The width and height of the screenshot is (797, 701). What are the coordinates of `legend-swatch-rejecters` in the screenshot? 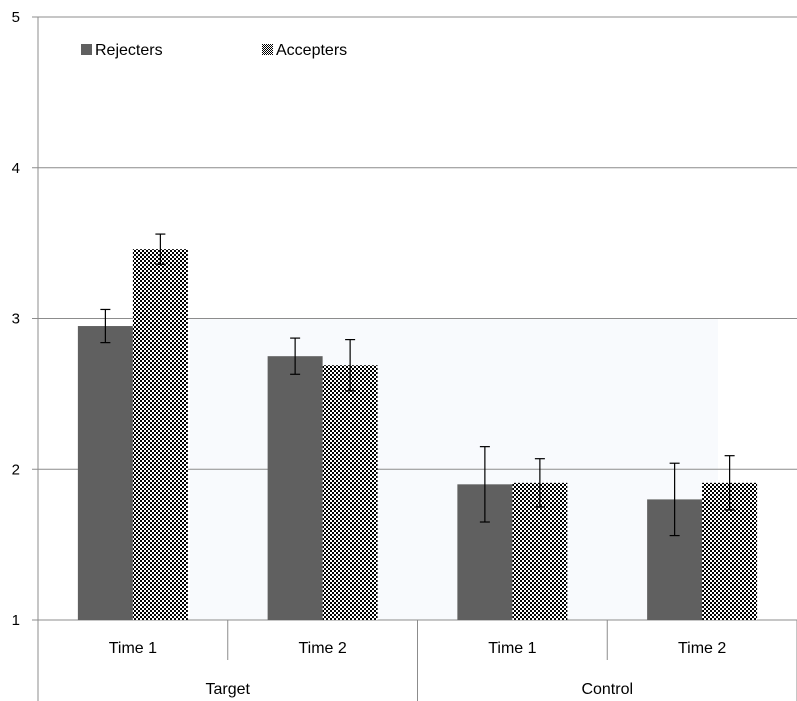 It's located at (86, 49).